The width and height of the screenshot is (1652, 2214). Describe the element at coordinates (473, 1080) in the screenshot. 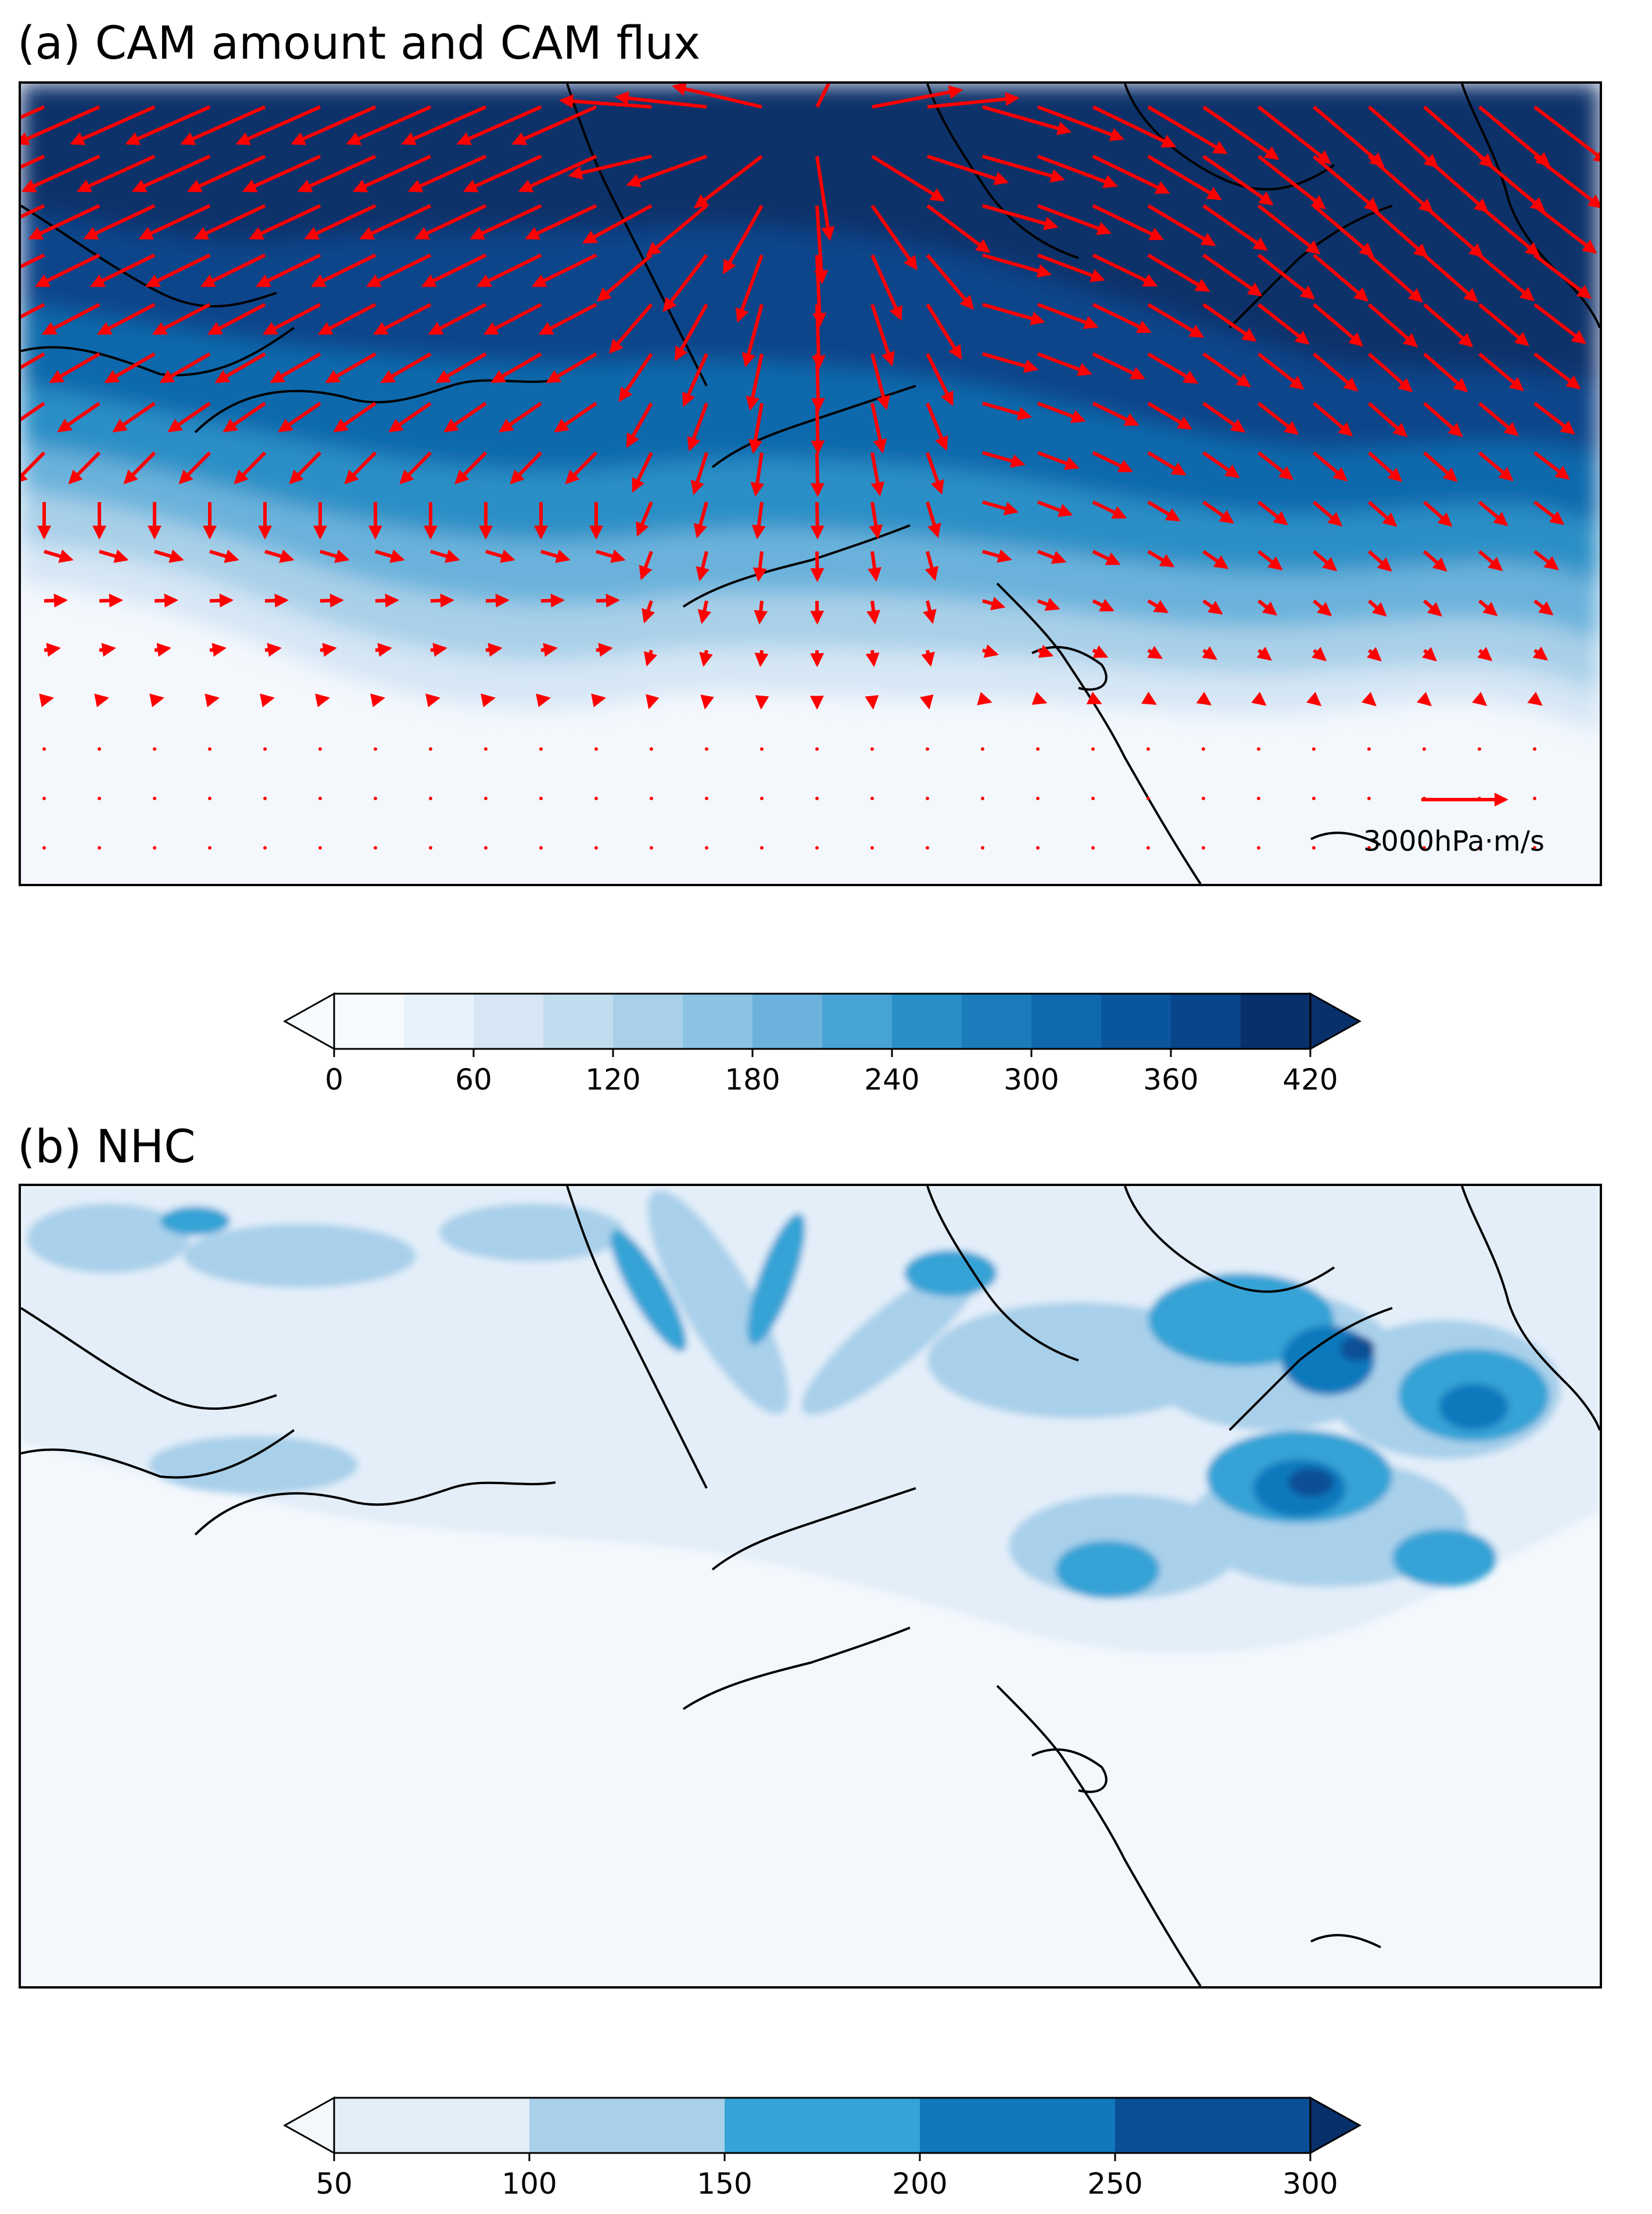

I see `colorbar-a-tick-label: 60` at that location.